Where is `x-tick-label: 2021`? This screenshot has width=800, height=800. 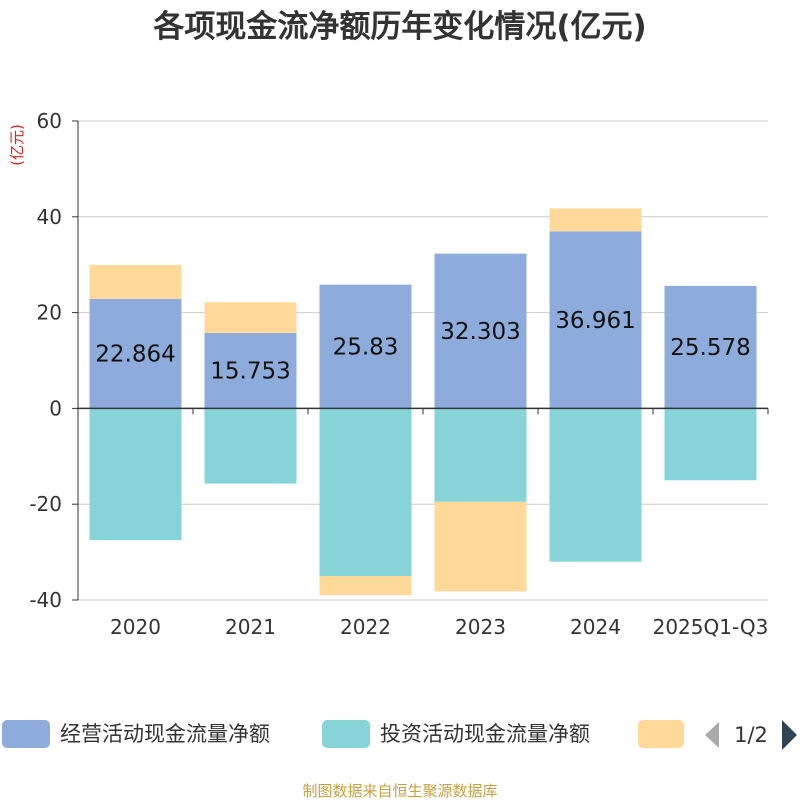
x-tick-label: 2021 is located at coordinates (250, 627).